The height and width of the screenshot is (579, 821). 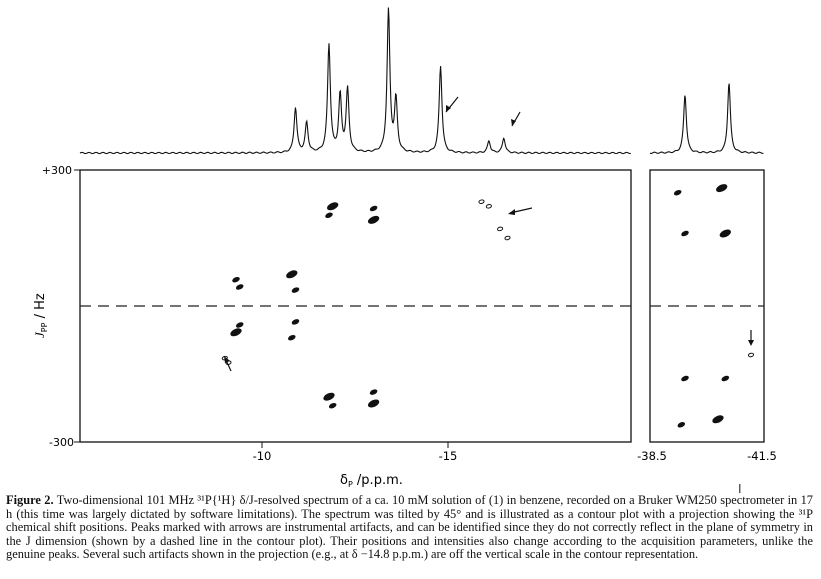 What do you see at coordinates (448, 456) in the screenshot?
I see `x-tick-label: -15` at bounding box center [448, 456].